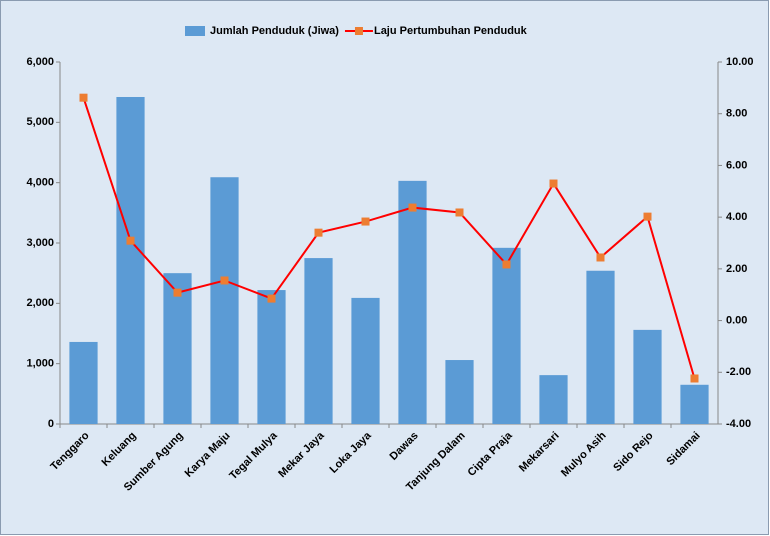 This screenshot has height=536, width=770. I want to click on legend-label: Jumlah Penduduk (Jiwa), so click(274, 31).